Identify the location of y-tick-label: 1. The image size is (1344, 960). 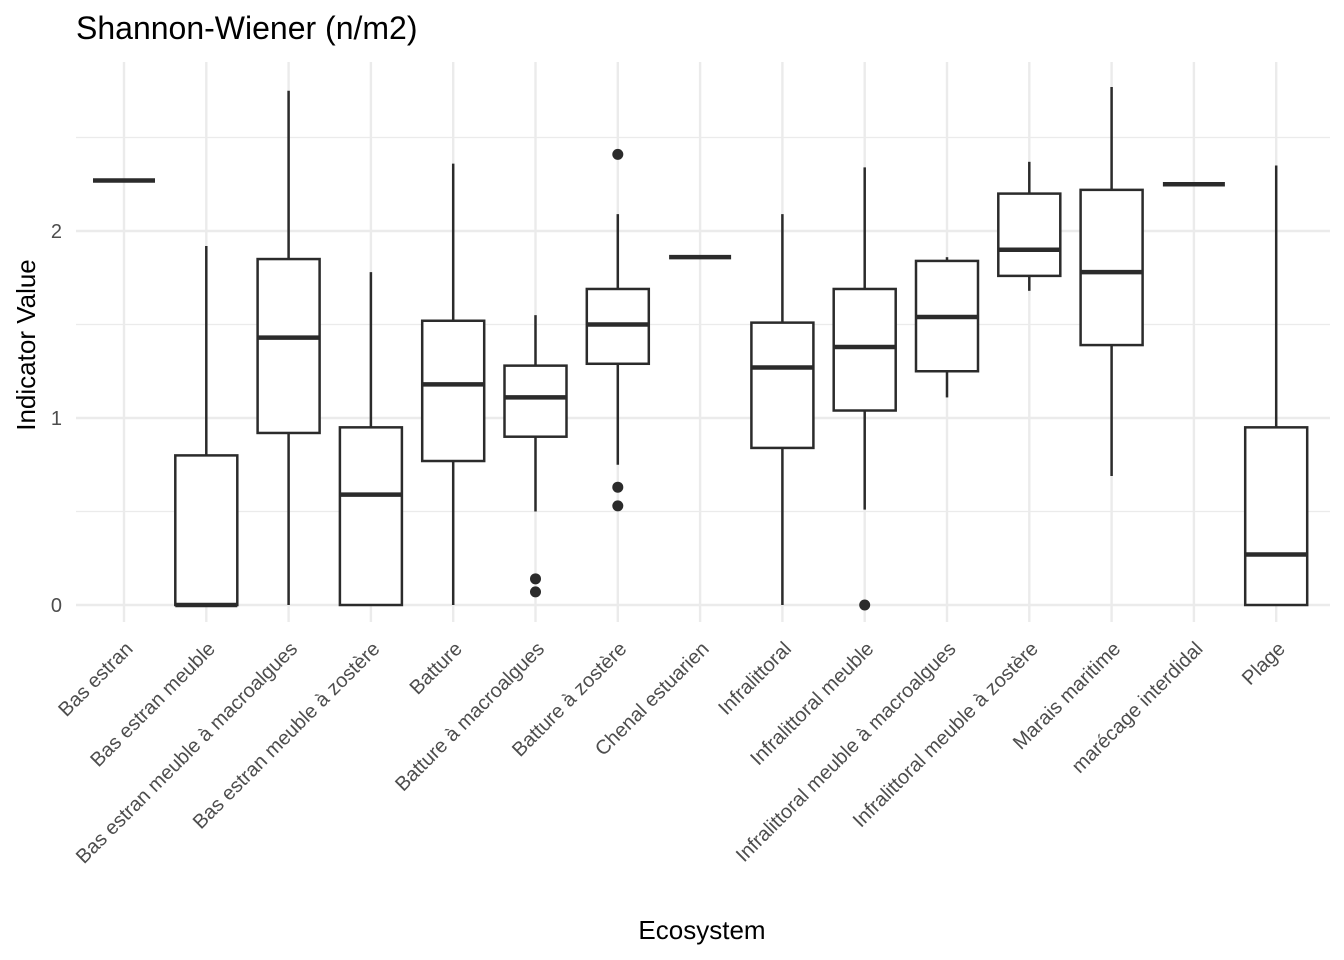
(56, 419).